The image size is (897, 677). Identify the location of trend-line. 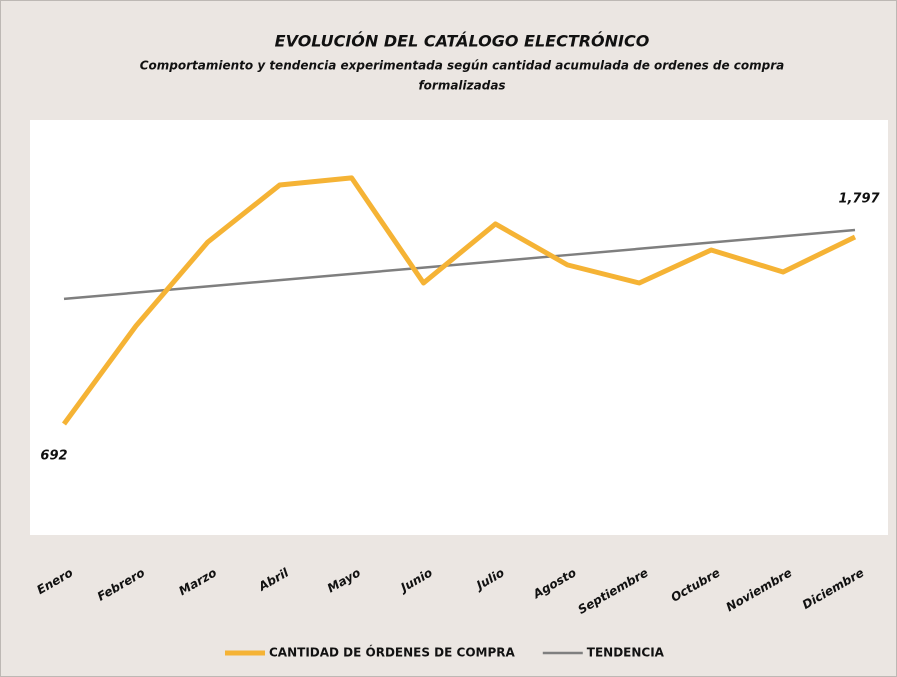
(459, 264).